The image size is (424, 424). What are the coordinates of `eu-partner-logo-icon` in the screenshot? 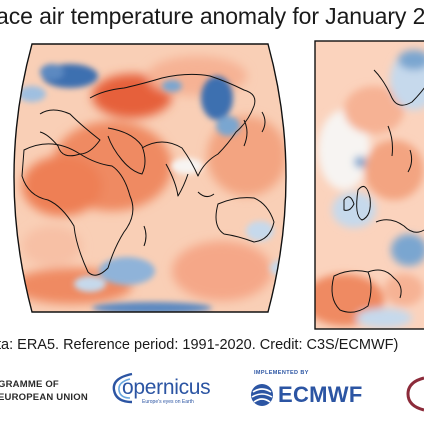 It's located at (415, 394).